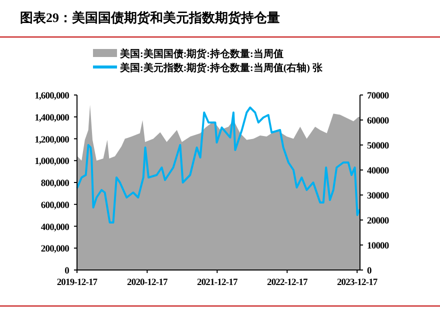 This screenshot has width=440, height=326. I want to click on x-tick-label: 2020-12-17, so click(147, 283).